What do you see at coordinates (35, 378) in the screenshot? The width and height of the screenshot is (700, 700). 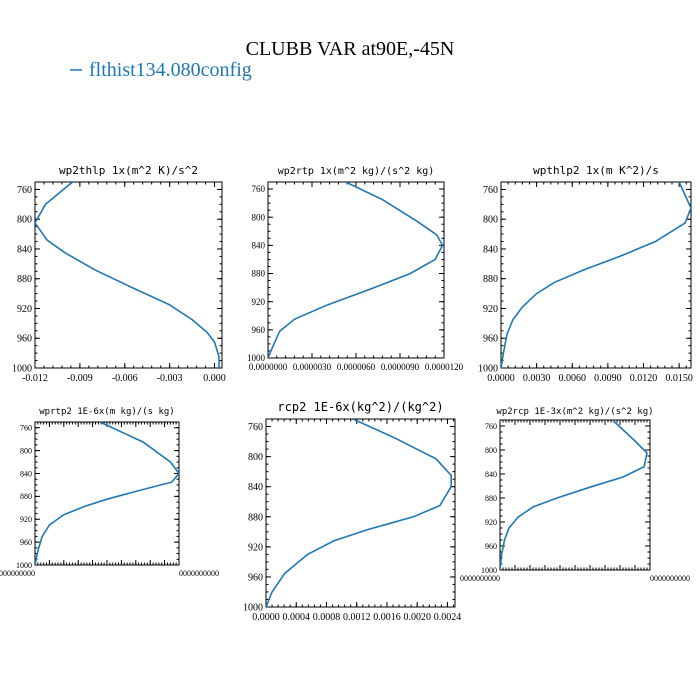 I see `x-tick-label: -0.012` at bounding box center [35, 378].